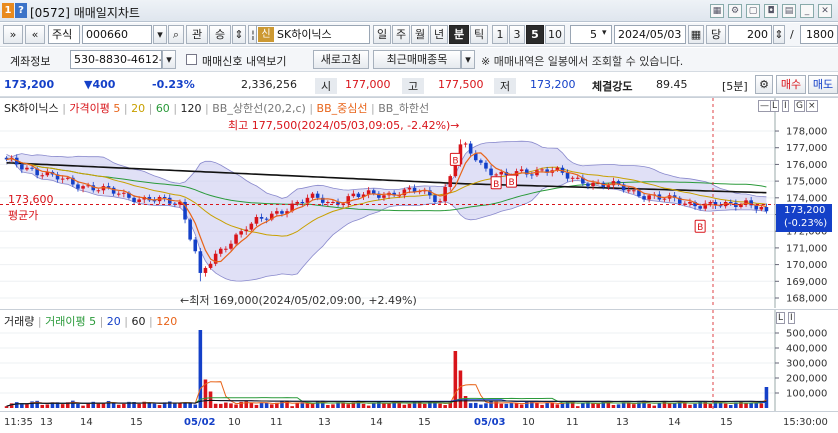  I want to click on help-icon: ?, so click(21, 10).